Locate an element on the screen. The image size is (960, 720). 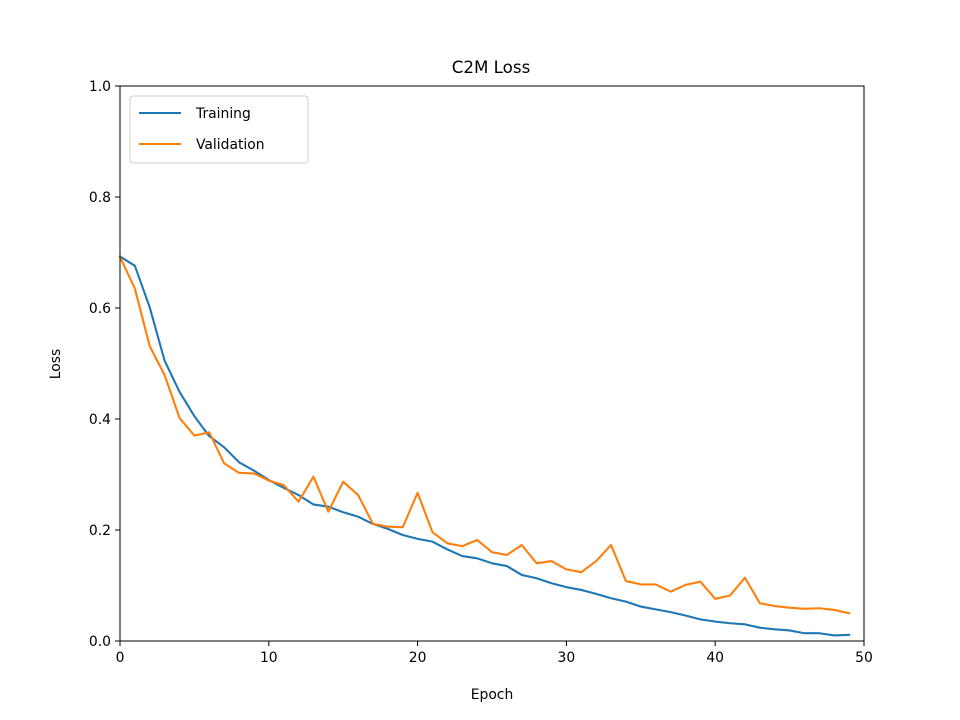
x-axis-label: Epoch is located at coordinates (492, 695).